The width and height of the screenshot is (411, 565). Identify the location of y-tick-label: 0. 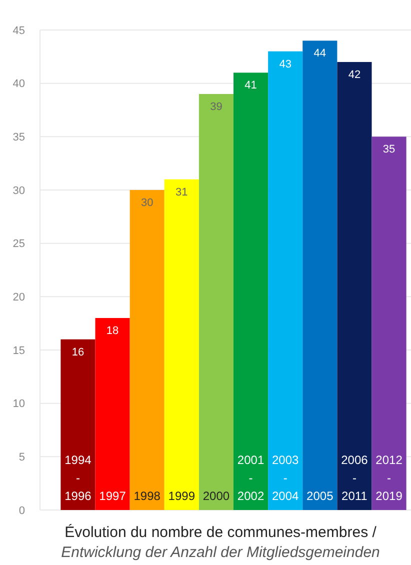
(21, 510).